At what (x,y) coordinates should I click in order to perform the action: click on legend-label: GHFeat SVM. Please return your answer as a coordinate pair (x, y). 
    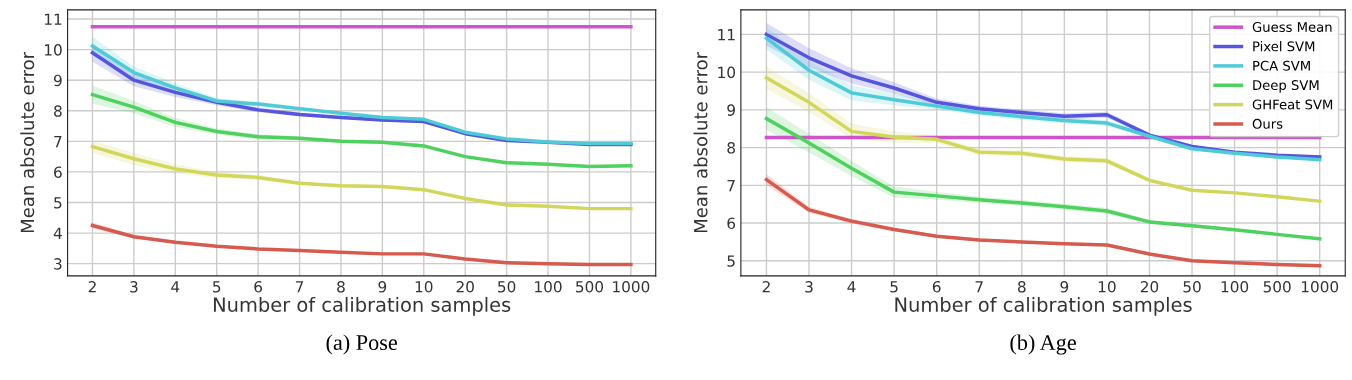
    Looking at the image, I should click on (1292, 104).